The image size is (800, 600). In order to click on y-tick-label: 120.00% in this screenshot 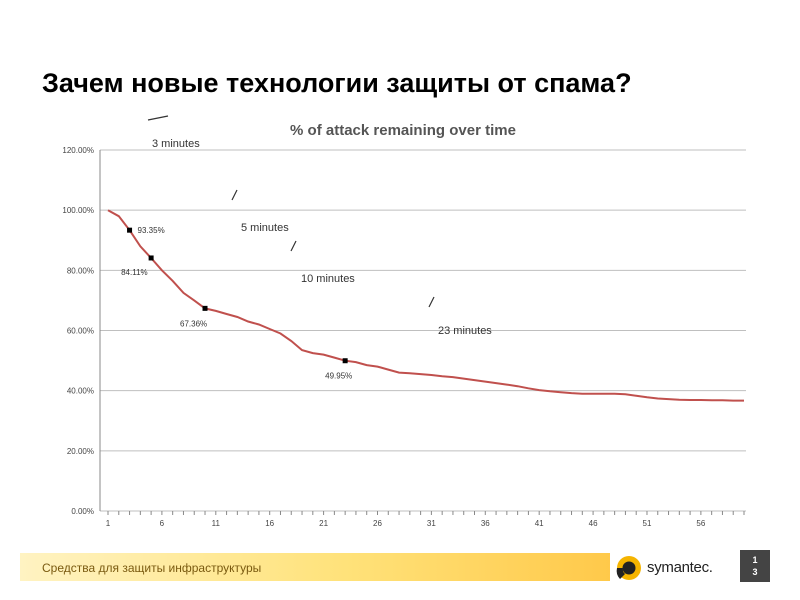, I will do `click(78, 150)`.